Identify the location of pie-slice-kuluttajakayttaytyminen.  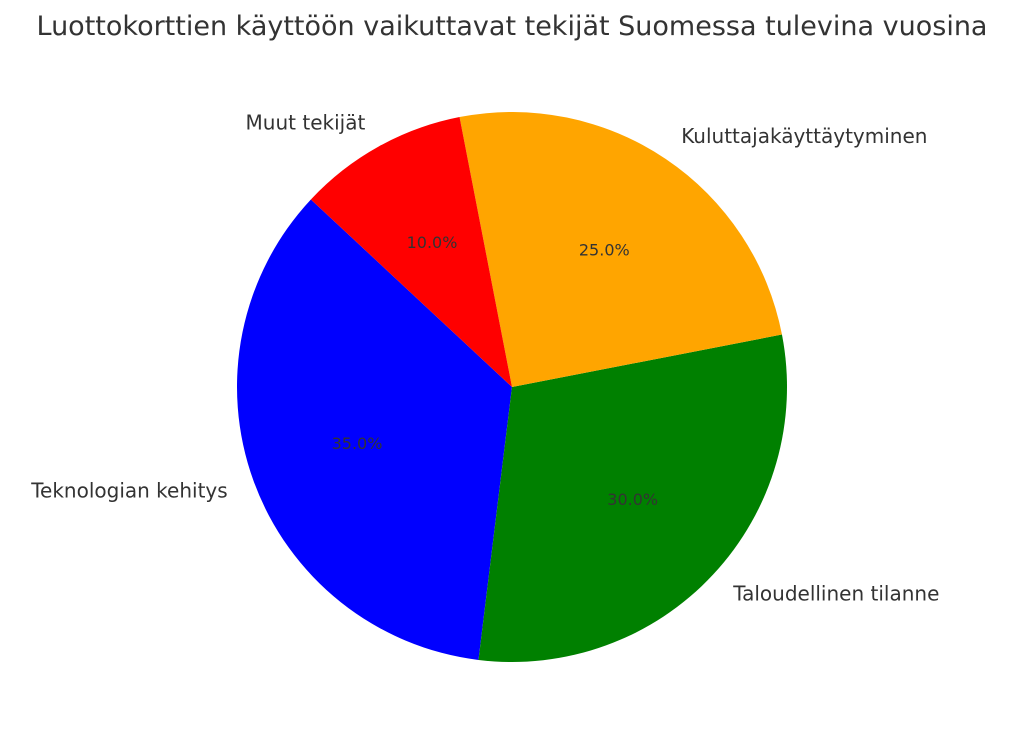
(620, 249).